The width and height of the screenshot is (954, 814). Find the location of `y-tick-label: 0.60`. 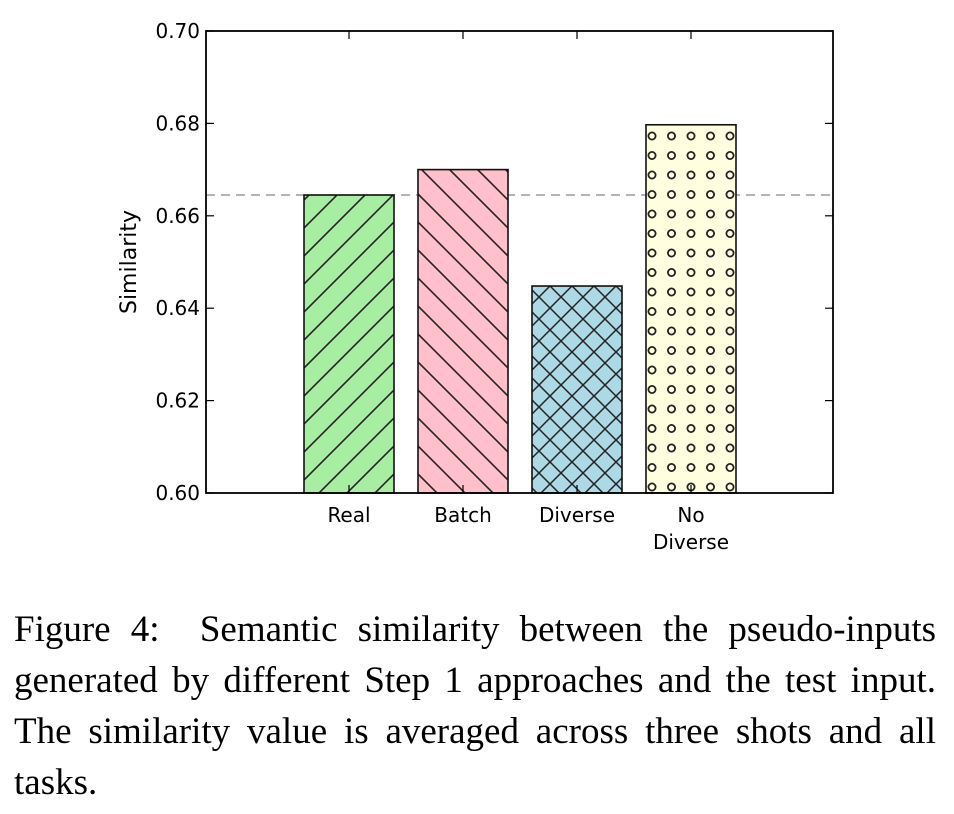

y-tick-label: 0.60 is located at coordinates (177, 493).